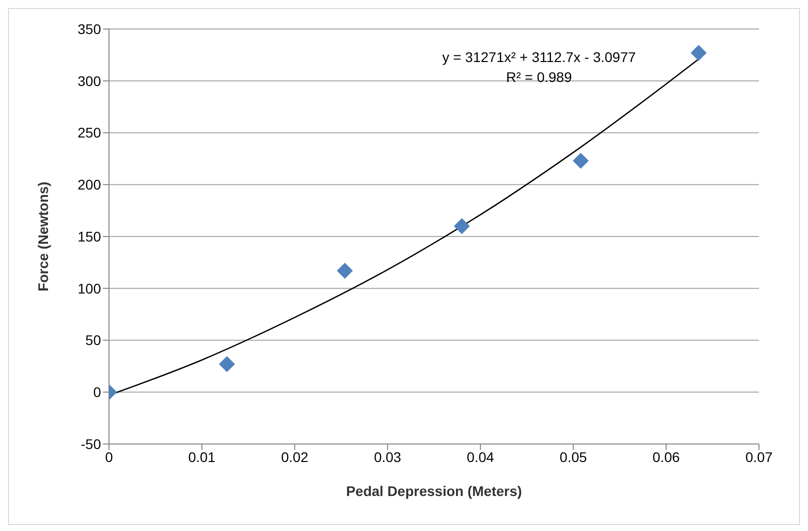 The image size is (808, 531). Describe the element at coordinates (539, 77) in the screenshot. I see `annotation: R² = 0.989` at that location.